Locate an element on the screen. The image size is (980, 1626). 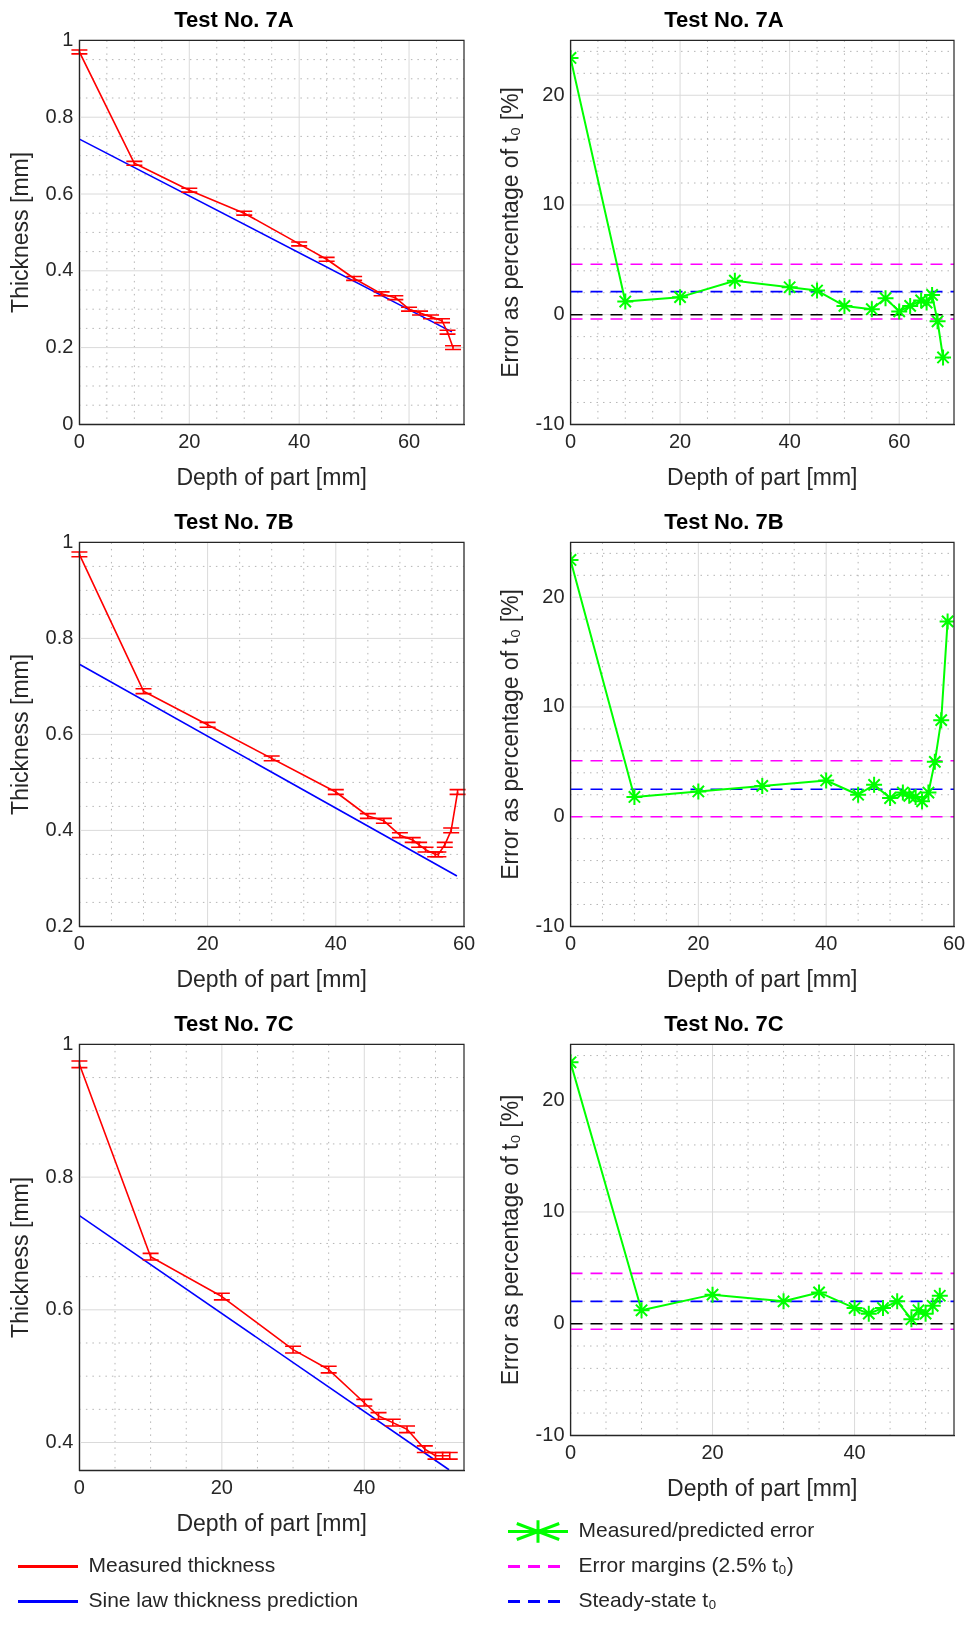
legend-label: Measured thickness is located at coordinates (182, 1565).